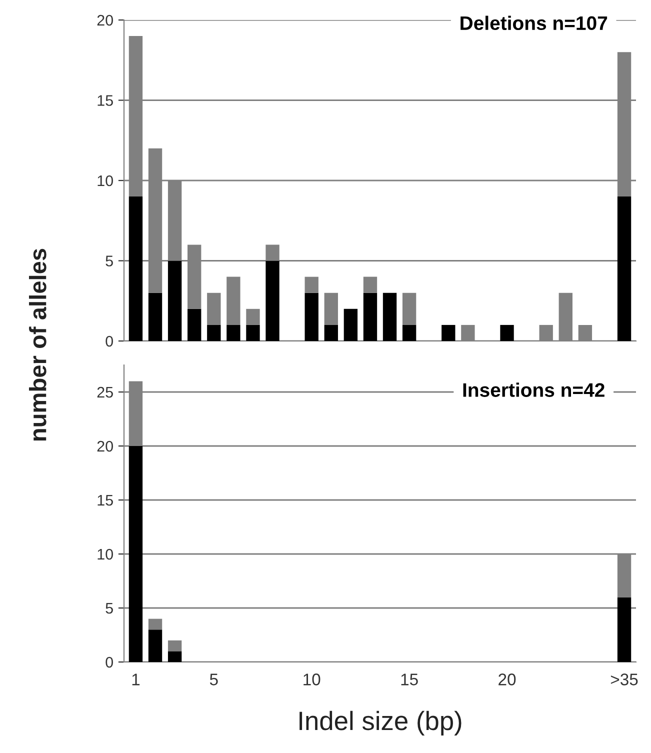  I want to click on chart-title: Deletions n=107, so click(534, 23).